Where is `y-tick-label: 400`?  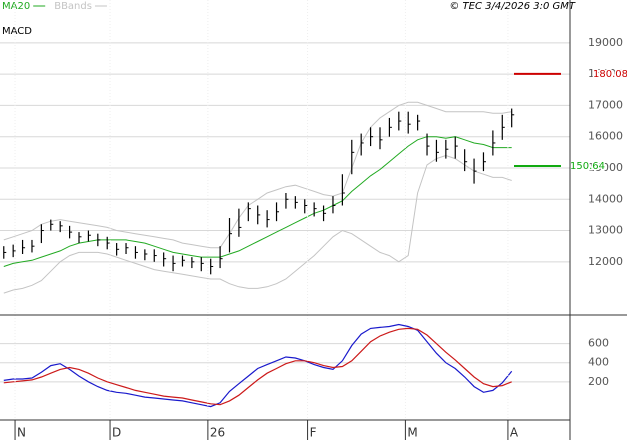 y-tick-label: 400 is located at coordinates (598, 362).